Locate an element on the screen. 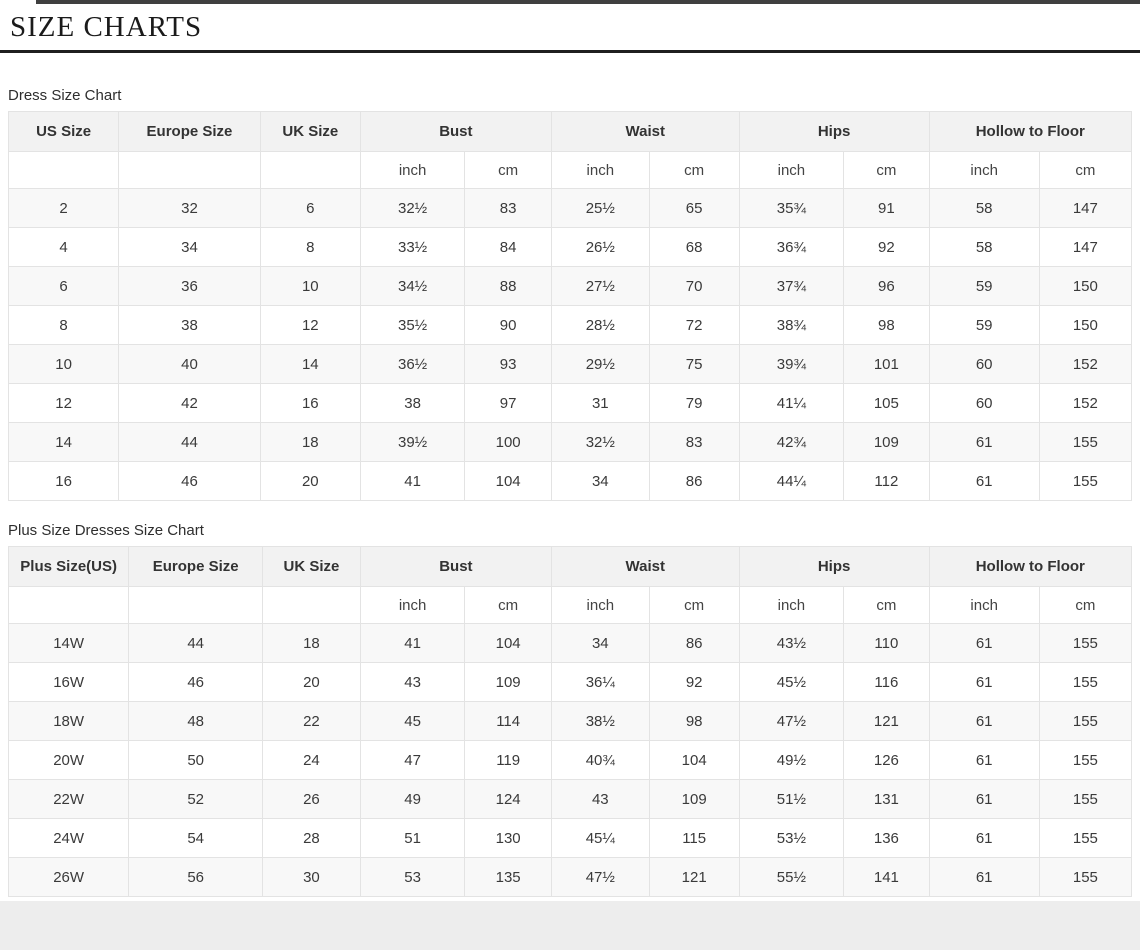 This screenshot has height=950, width=1140. data-cell: 8 is located at coordinates (310, 247).